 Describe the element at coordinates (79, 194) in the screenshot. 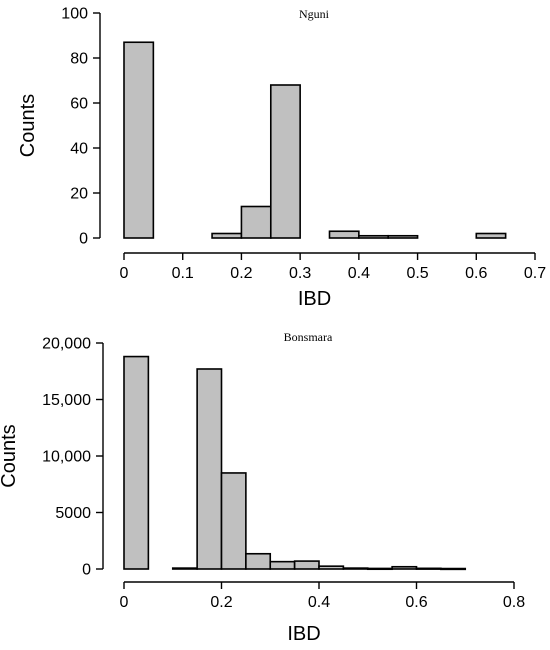

I see `y-tick-label: 20` at that location.